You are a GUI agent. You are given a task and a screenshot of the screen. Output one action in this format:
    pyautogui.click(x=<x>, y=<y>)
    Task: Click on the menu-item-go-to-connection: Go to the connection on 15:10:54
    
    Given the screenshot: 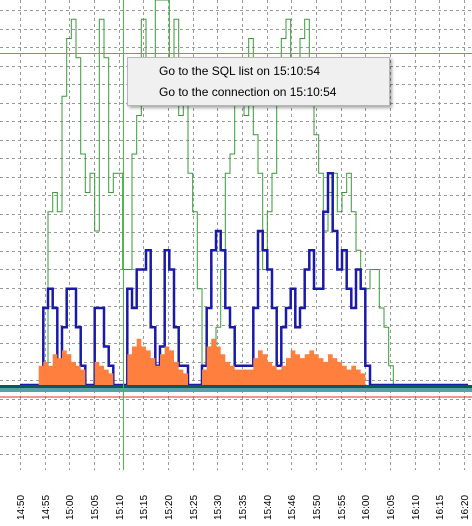 What is the action you would take?
    pyautogui.click(x=248, y=92)
    